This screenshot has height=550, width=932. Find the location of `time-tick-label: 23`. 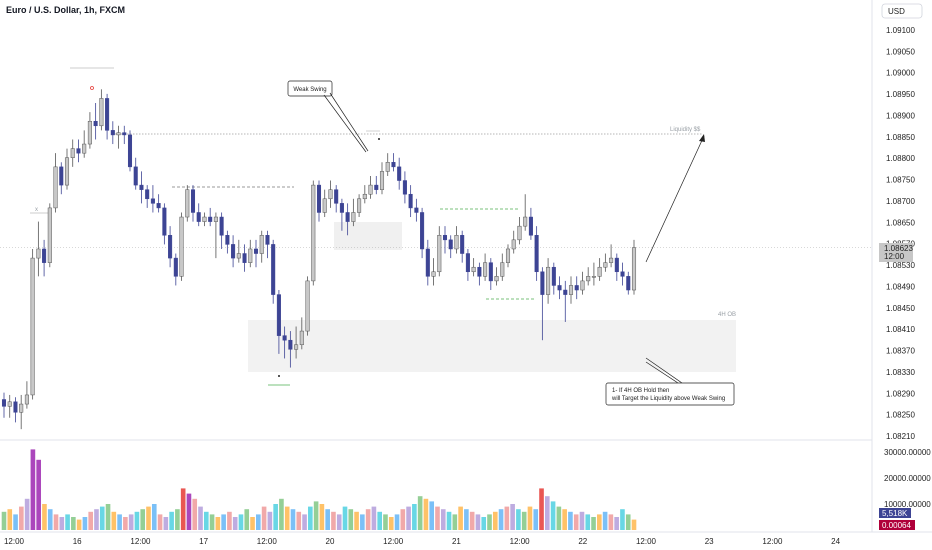

time-tick-label: 23 is located at coordinates (709, 541).